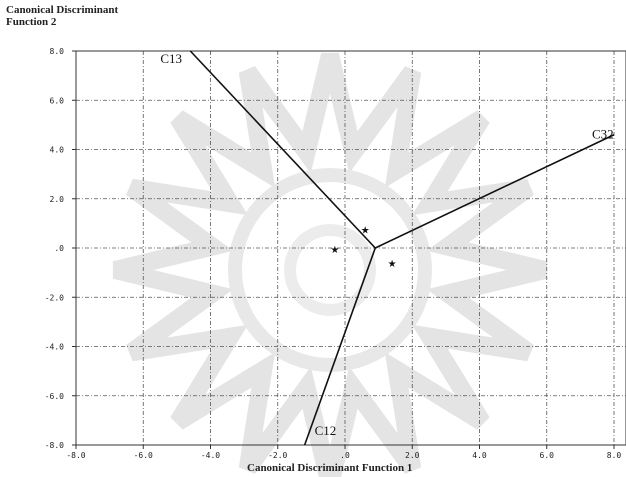 The height and width of the screenshot is (477, 626). Describe the element at coordinates (57, 199) in the screenshot. I see `y-tick-label-3: 2.0` at that location.